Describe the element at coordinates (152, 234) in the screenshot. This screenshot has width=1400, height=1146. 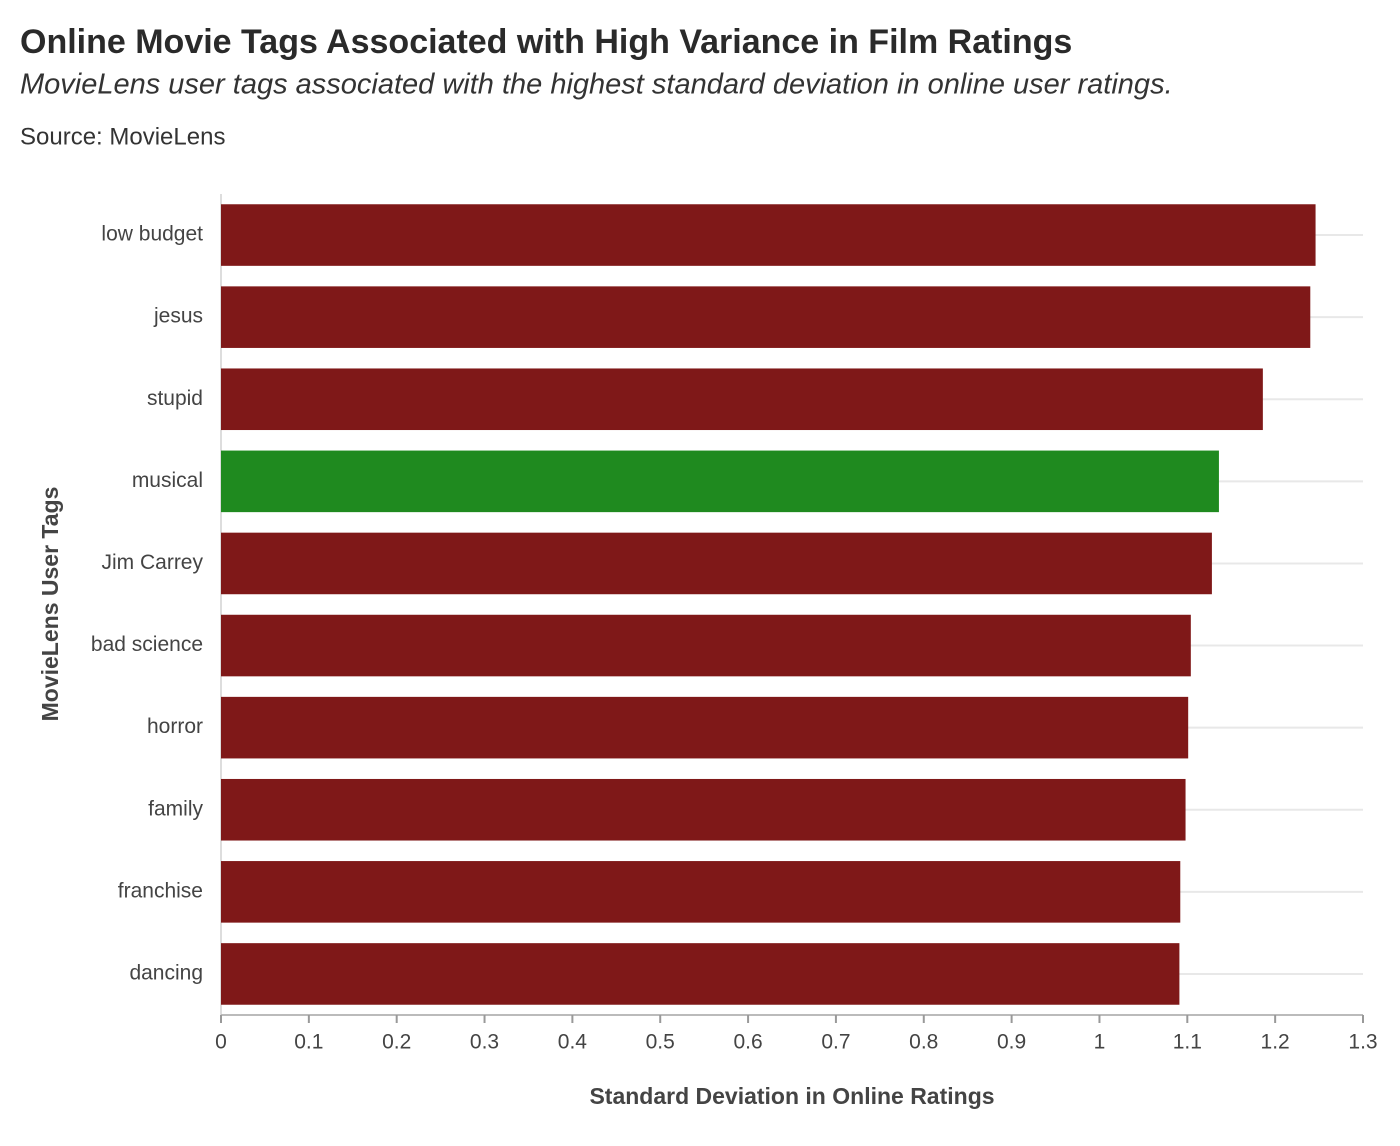
I see `y-tick-label: low budget` at that location.